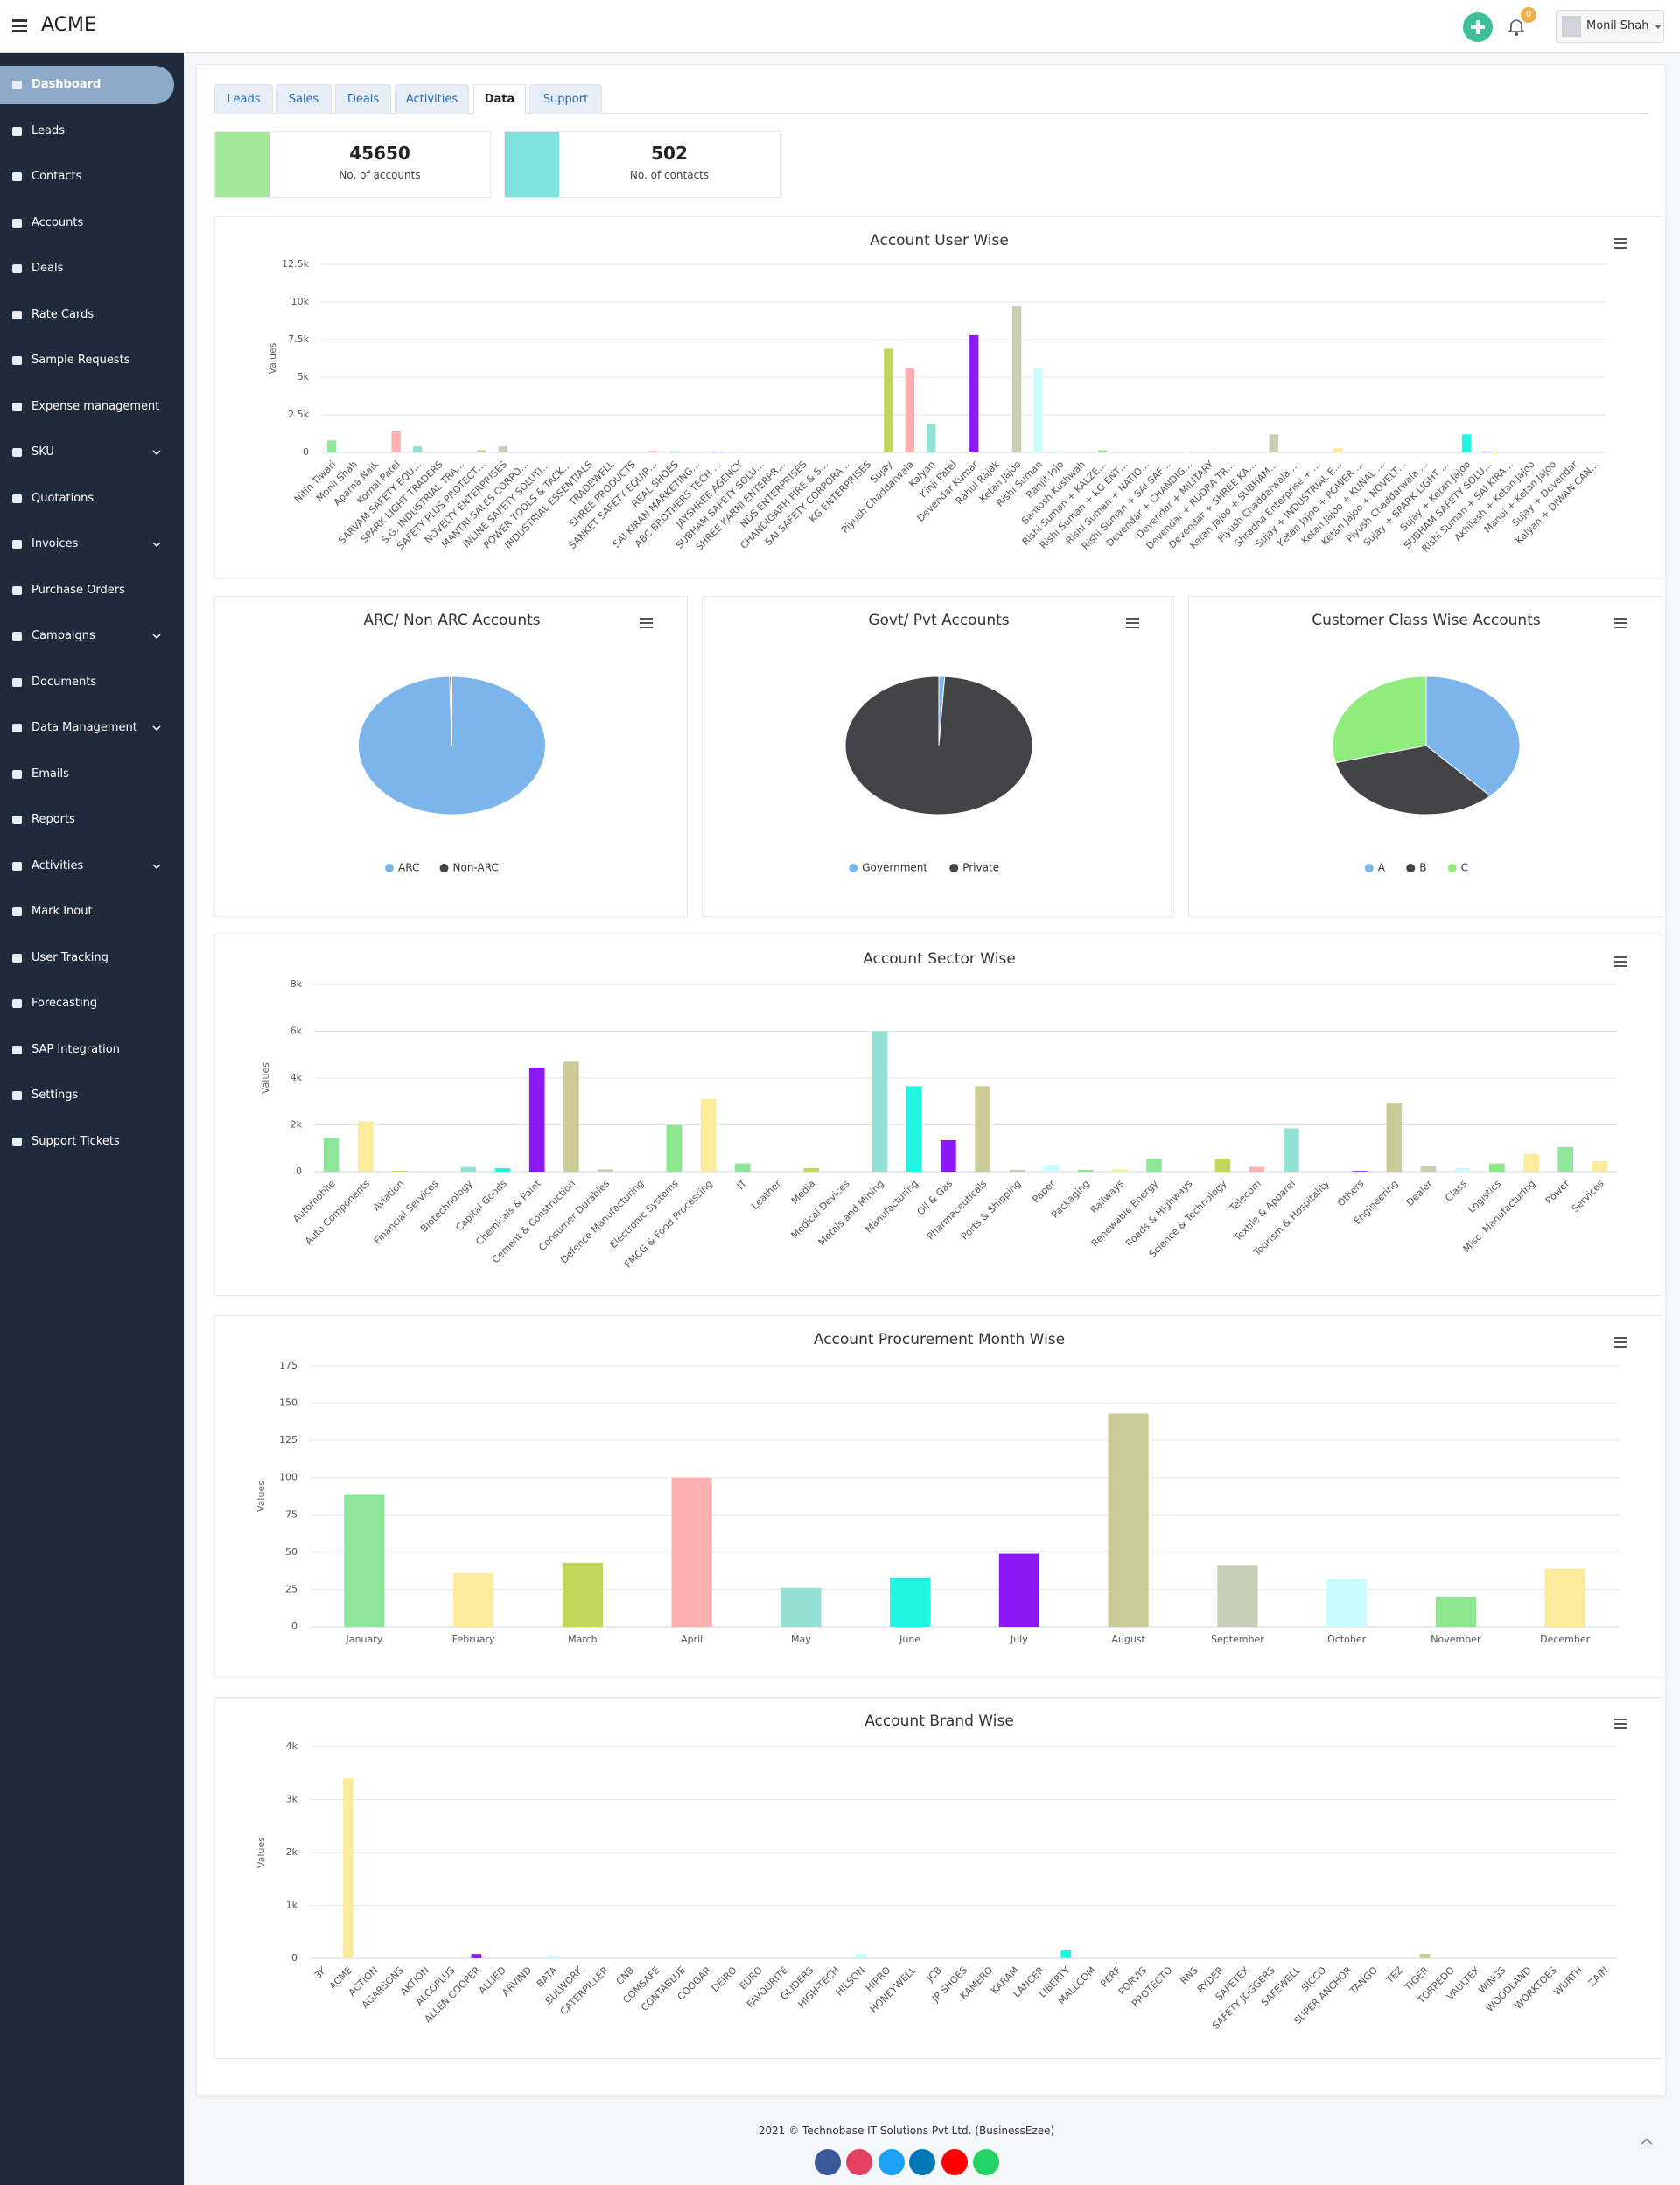  What do you see at coordinates (92, 1095) in the screenshot?
I see `nav-item: Settings` at bounding box center [92, 1095].